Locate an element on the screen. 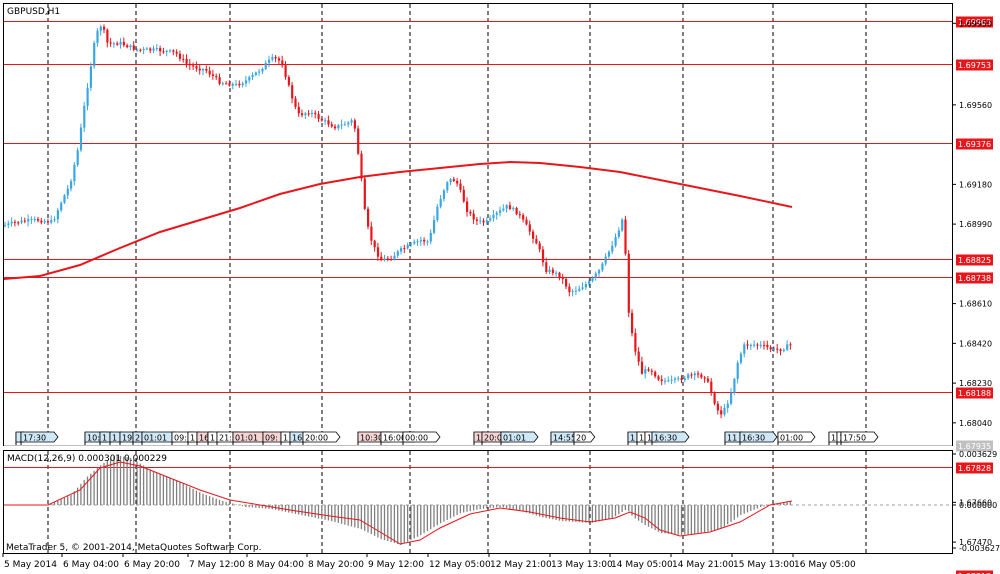  event-flag-label: 10: is located at coordinates (93, 438).